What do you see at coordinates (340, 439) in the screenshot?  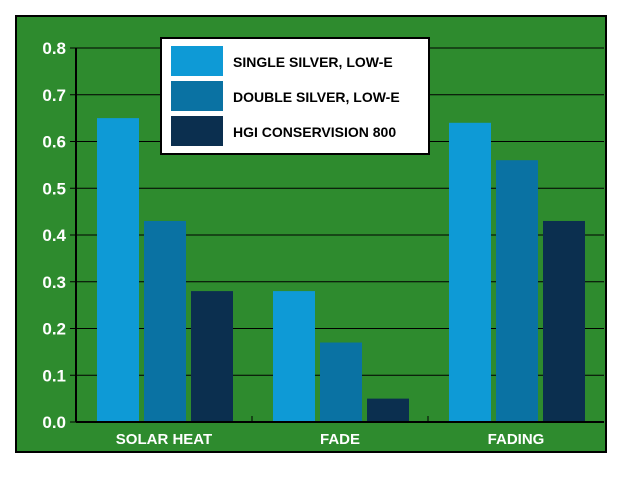 I see `x-tick-label: FADE` at bounding box center [340, 439].